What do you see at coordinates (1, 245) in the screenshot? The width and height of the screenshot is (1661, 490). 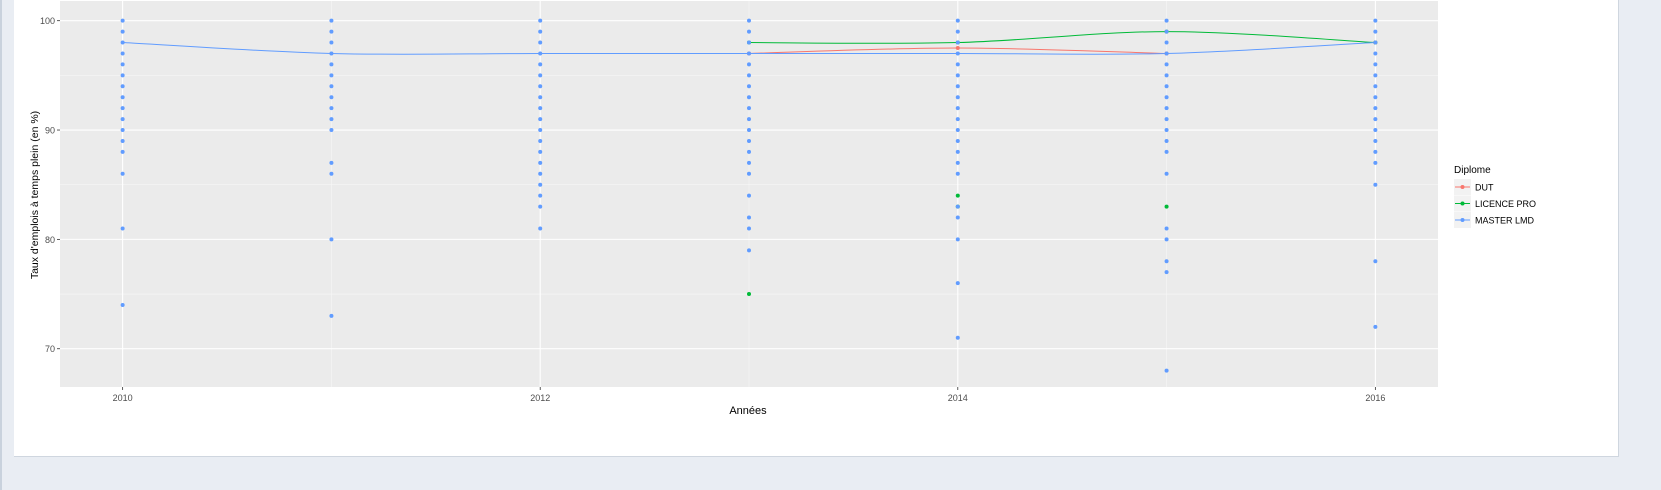 I see `window-left-border` at bounding box center [1, 245].